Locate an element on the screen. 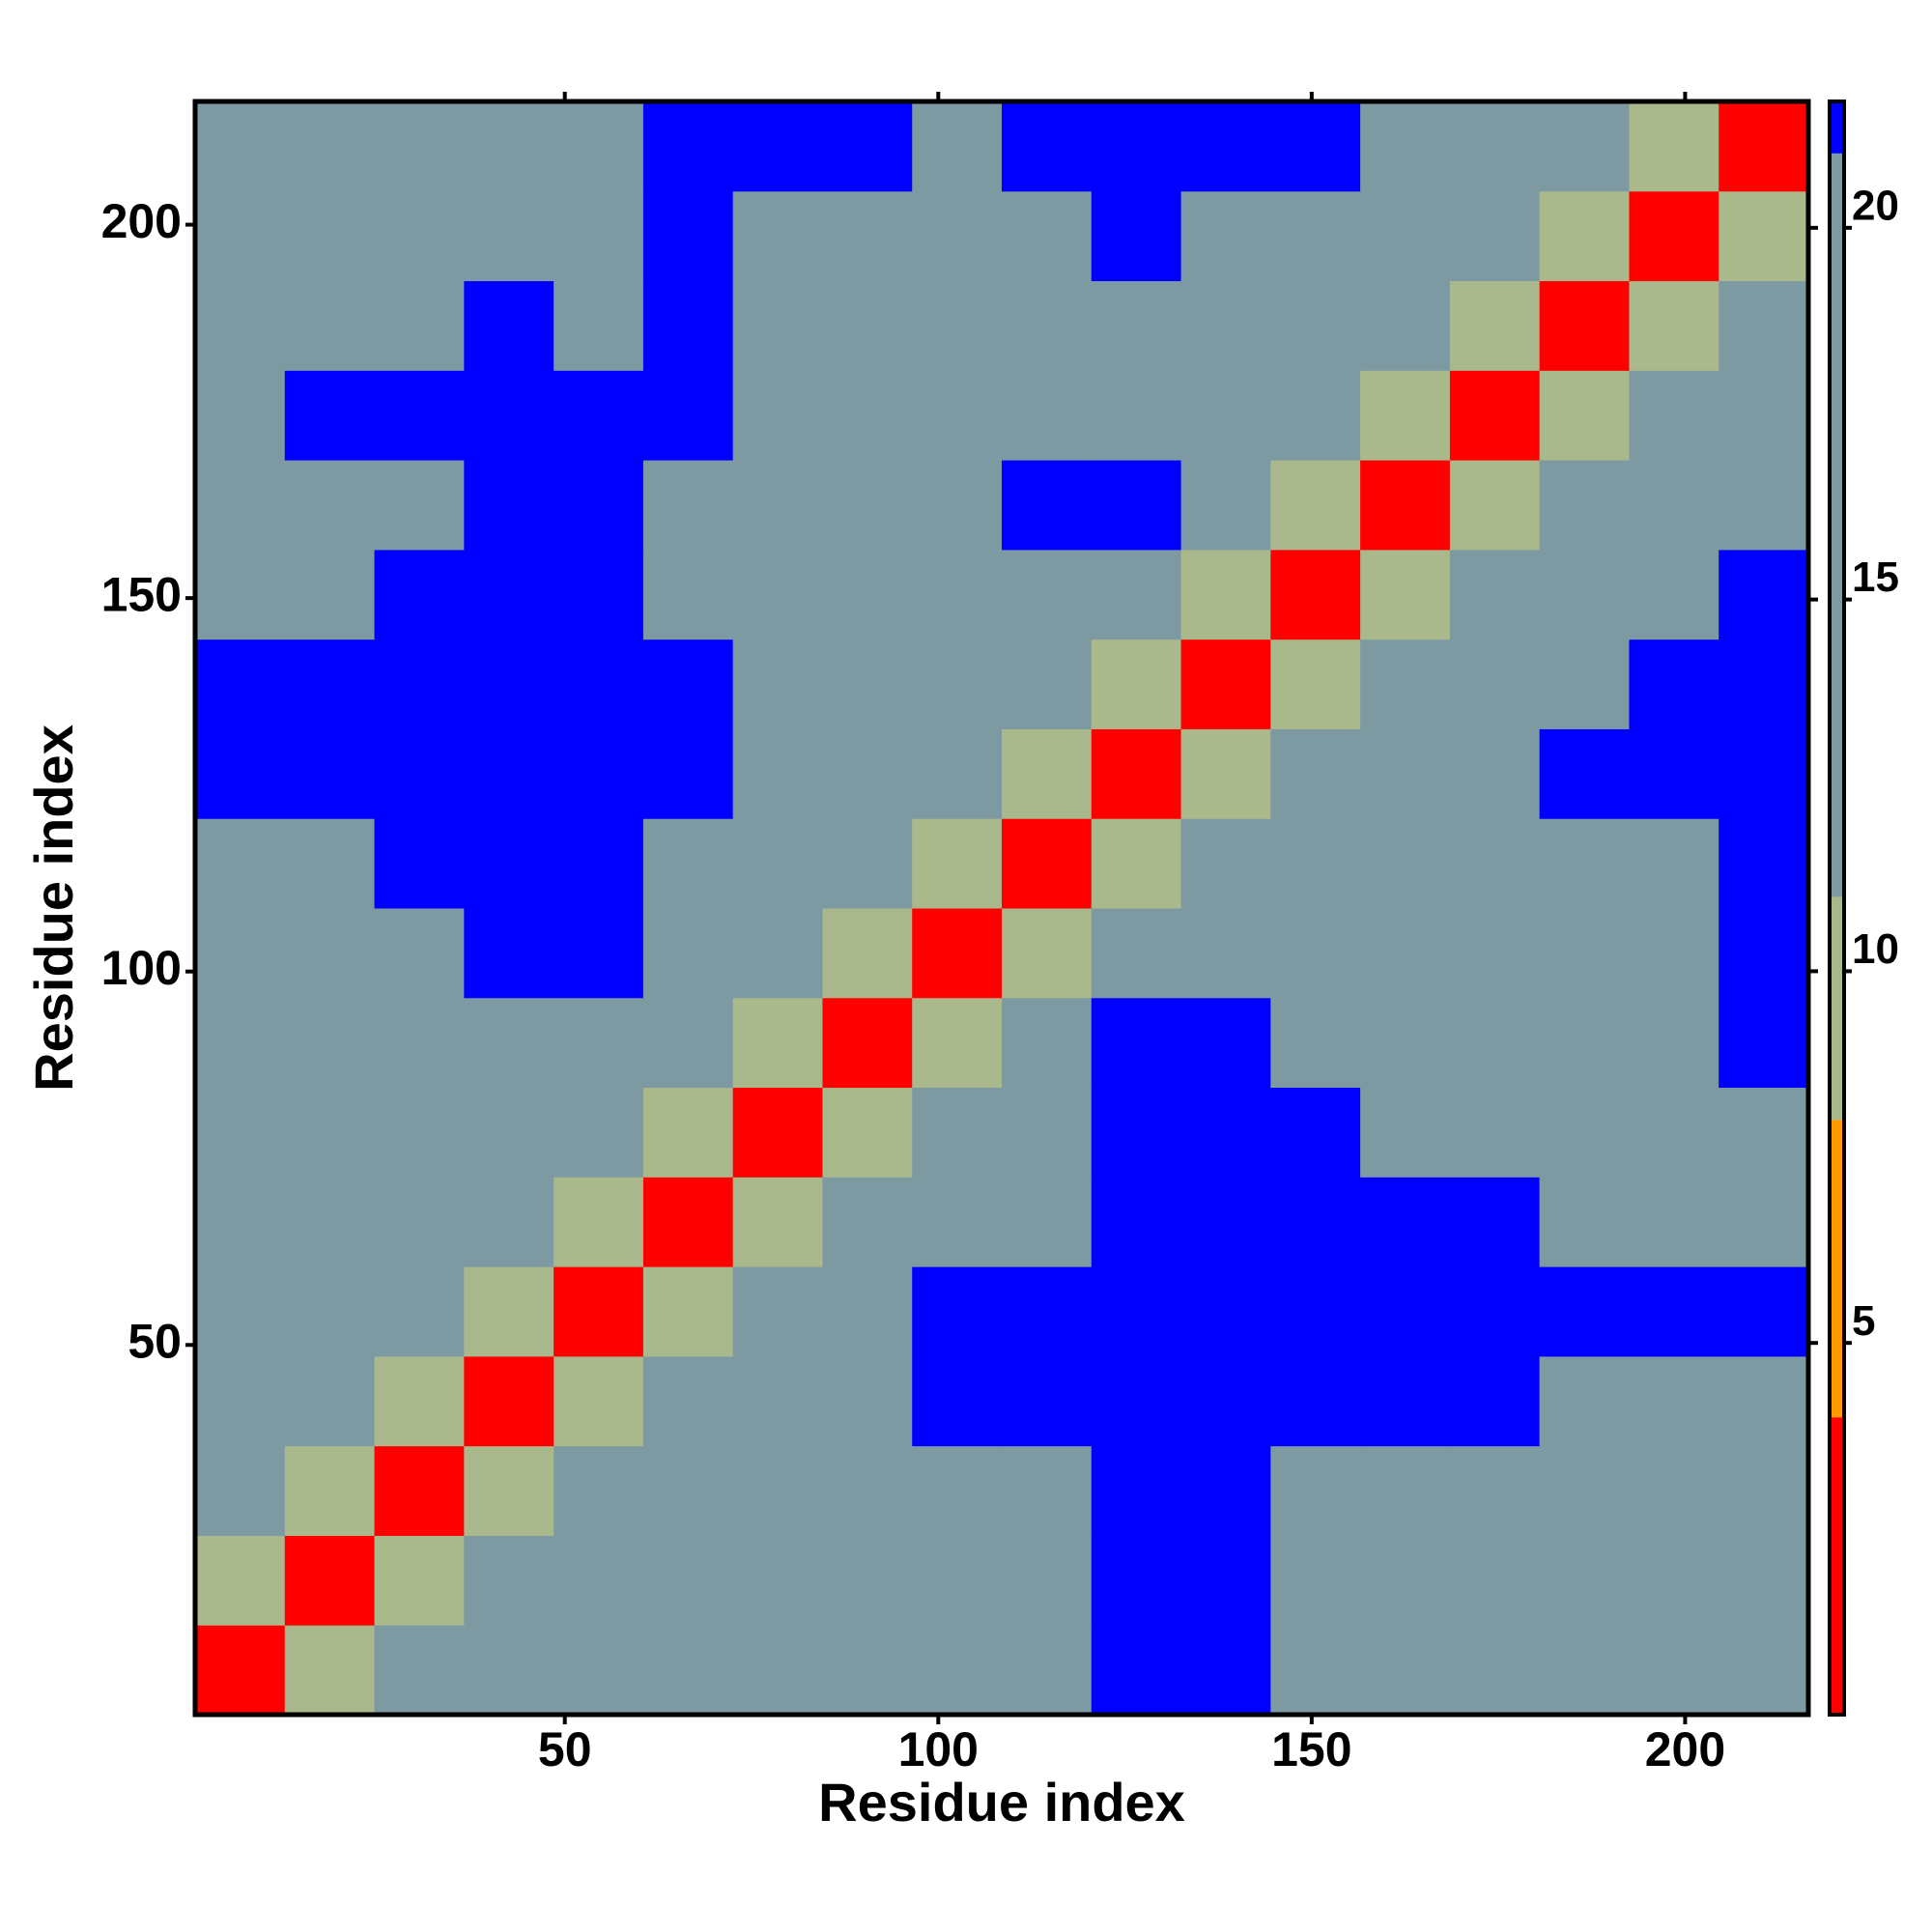 This screenshot has width=1932, height=1932. y-tick-label: 50 is located at coordinates (155, 1341).